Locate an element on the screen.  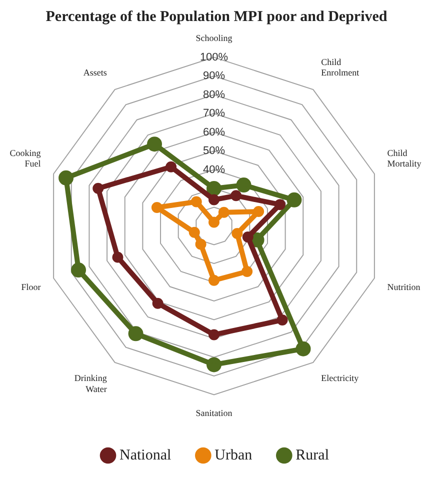
spoke-label: Child Enrolment is located at coordinates (340, 67).